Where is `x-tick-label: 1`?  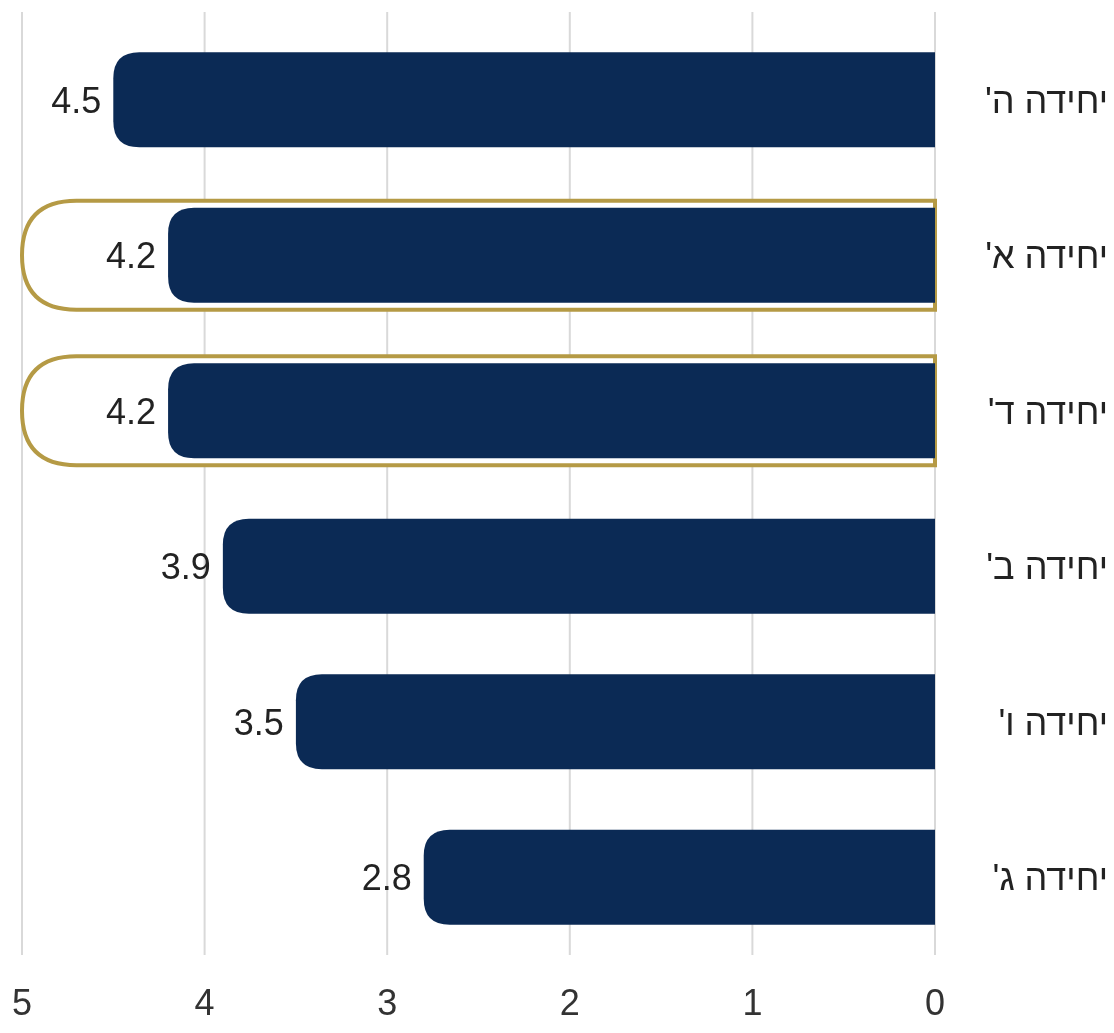 x-tick-label: 1 is located at coordinates (752, 1002).